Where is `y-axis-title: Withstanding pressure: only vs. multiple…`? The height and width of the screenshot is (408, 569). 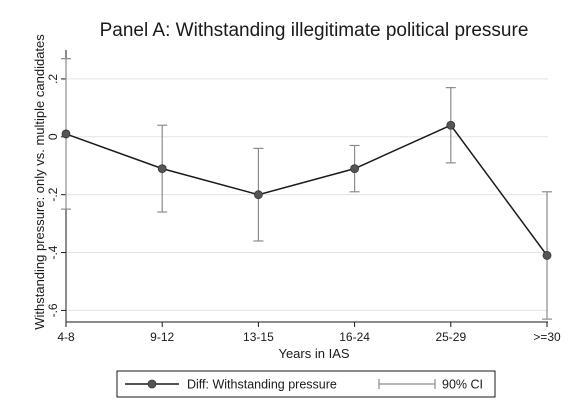
y-axis-title: Withstanding pressure: only vs. multiple… is located at coordinates (39, 182).